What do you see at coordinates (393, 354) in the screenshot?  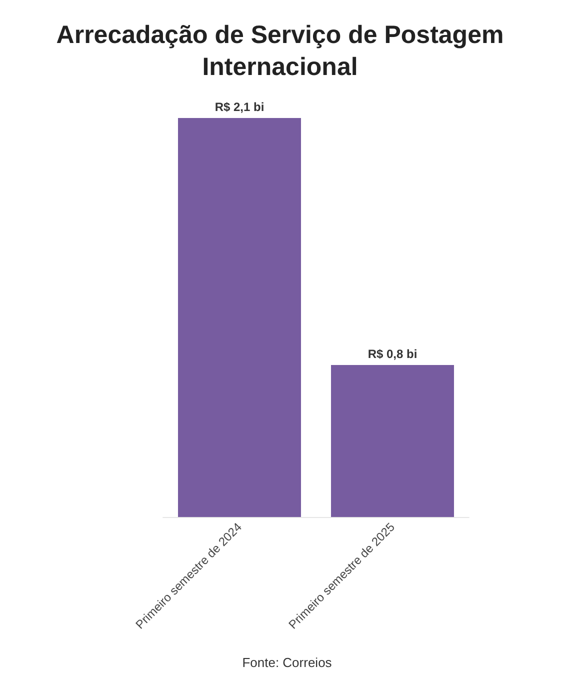 I see `data-label: R$ 0,8 bi` at bounding box center [393, 354].